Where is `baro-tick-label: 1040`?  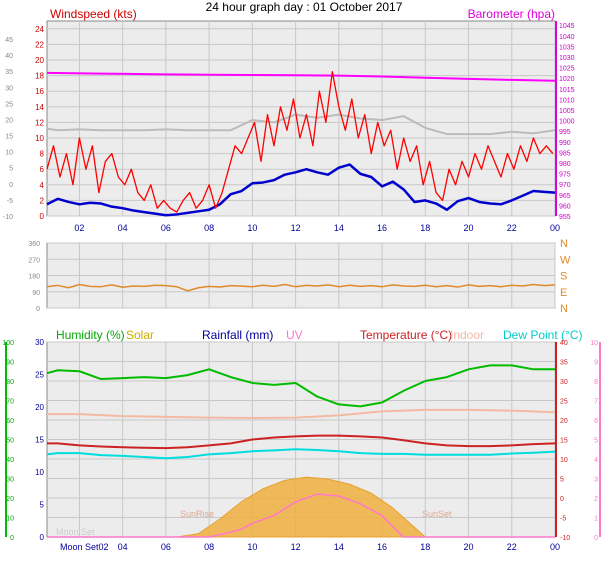
baro-tick-label: 1040 is located at coordinates (567, 37).